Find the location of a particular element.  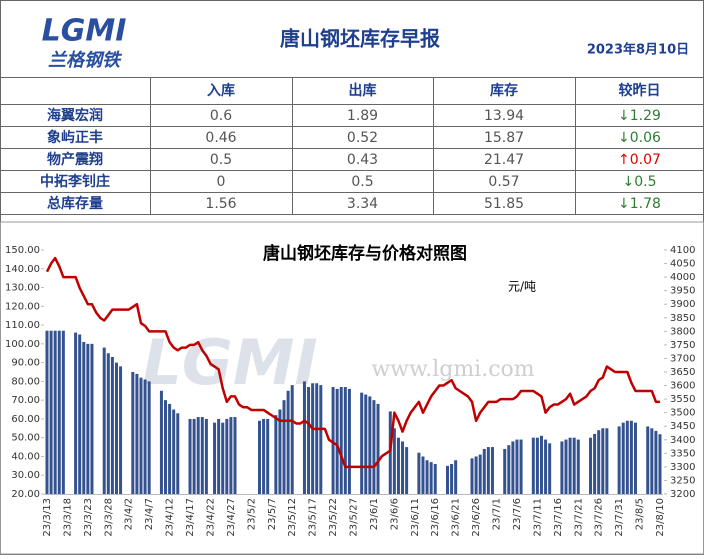

x-tick-label: 23/7/26 is located at coordinates (599, 517).